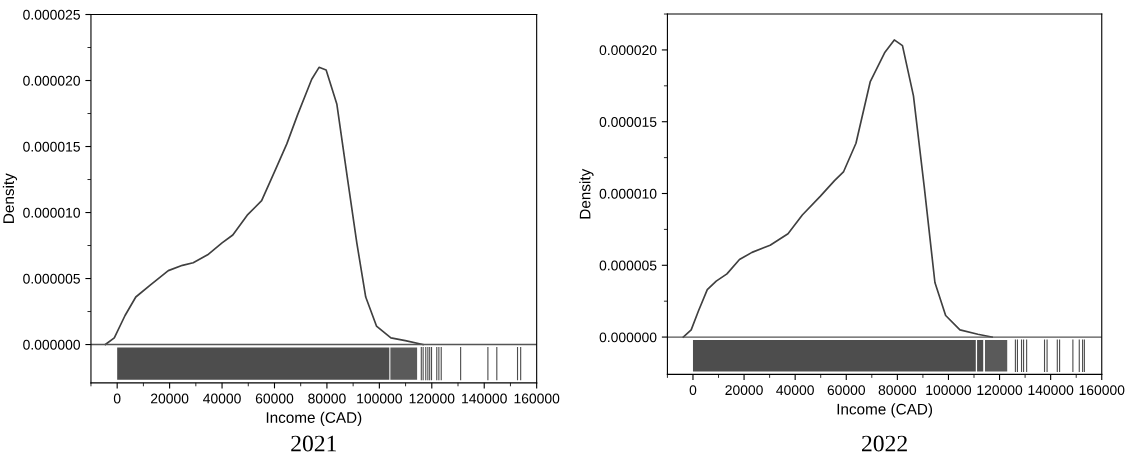 The image size is (1137, 468). What do you see at coordinates (51, 14) in the screenshot?
I see `y-tick-label: 0.000025` at bounding box center [51, 14].